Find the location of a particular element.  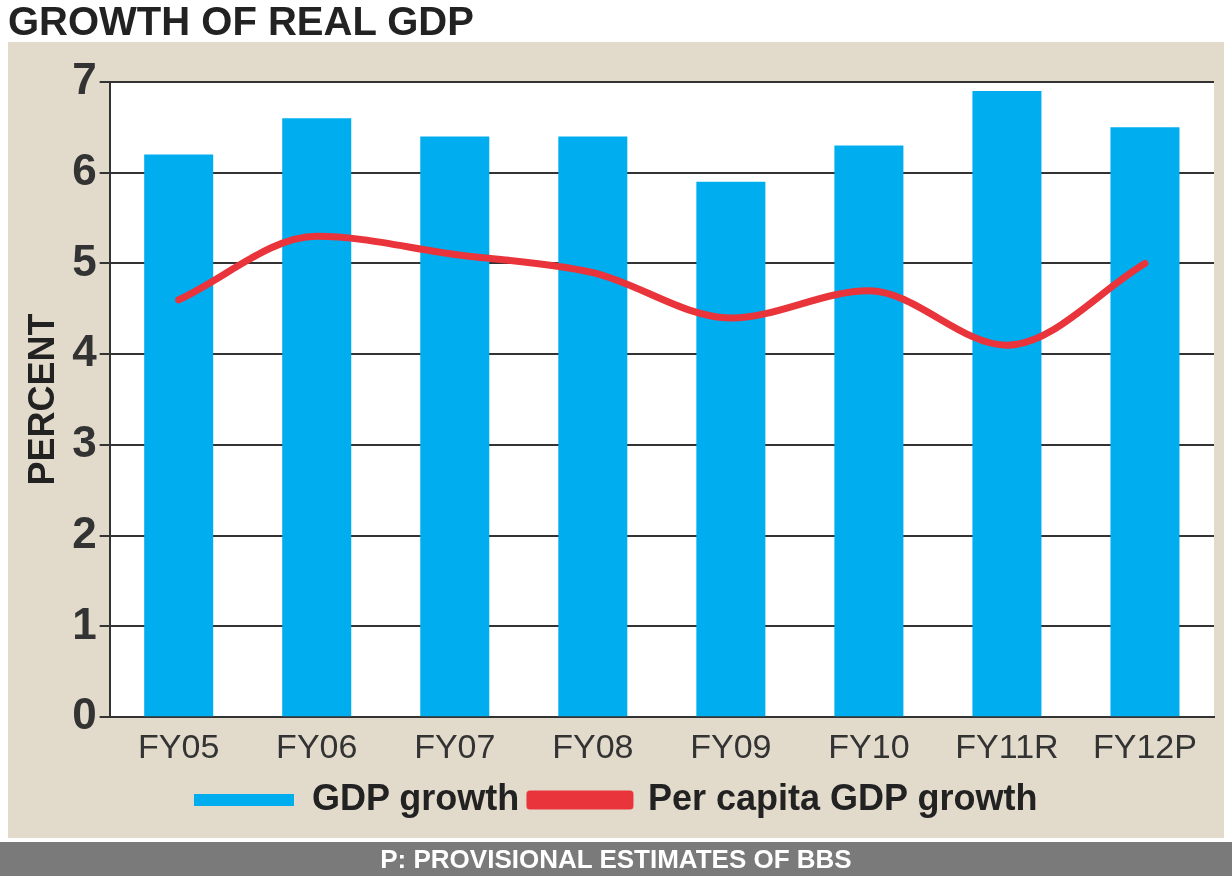

x-tick-label: FY10 is located at coordinates (869, 745).